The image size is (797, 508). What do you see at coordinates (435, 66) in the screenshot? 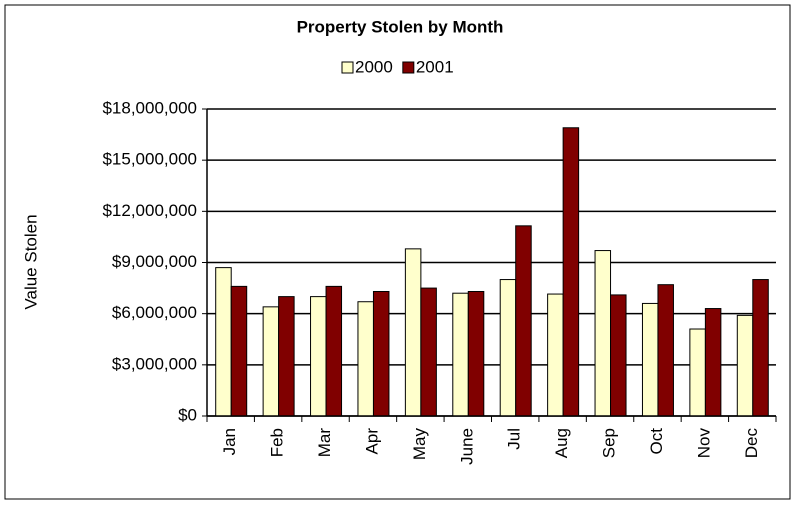
I see `legend-label: 2001` at bounding box center [435, 66].